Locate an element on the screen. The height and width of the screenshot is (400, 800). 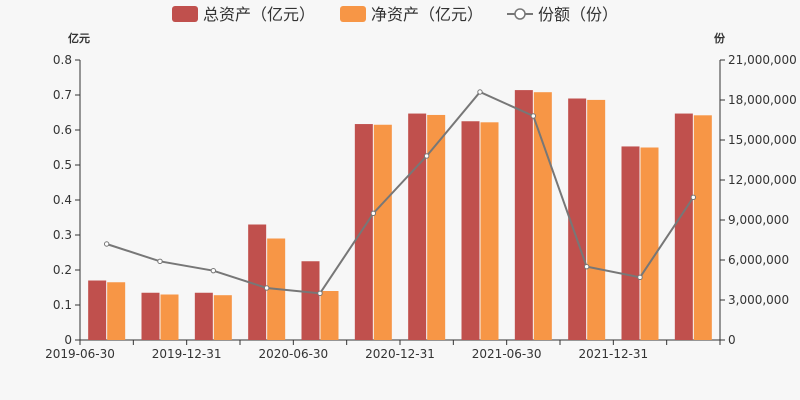
right-tick-label: 0 is located at coordinates (732, 340).